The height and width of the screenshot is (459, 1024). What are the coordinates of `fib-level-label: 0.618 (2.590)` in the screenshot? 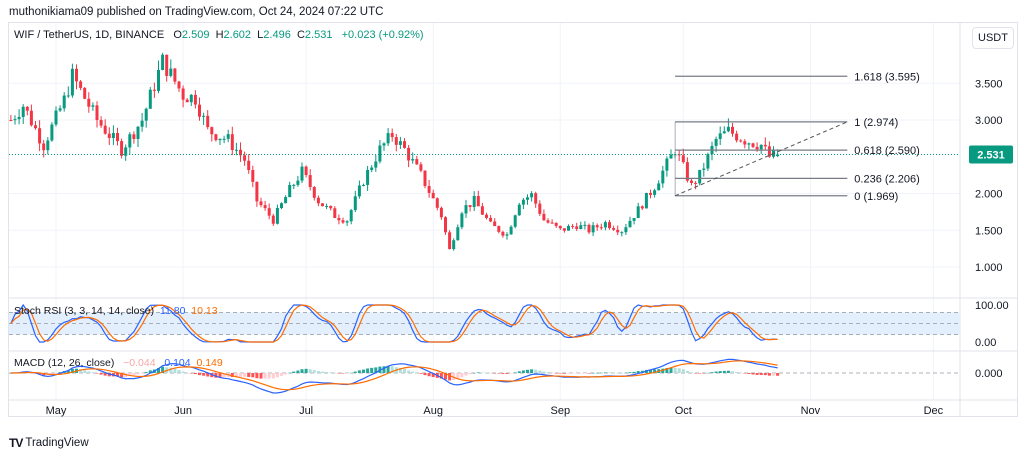 It's located at (886, 151).